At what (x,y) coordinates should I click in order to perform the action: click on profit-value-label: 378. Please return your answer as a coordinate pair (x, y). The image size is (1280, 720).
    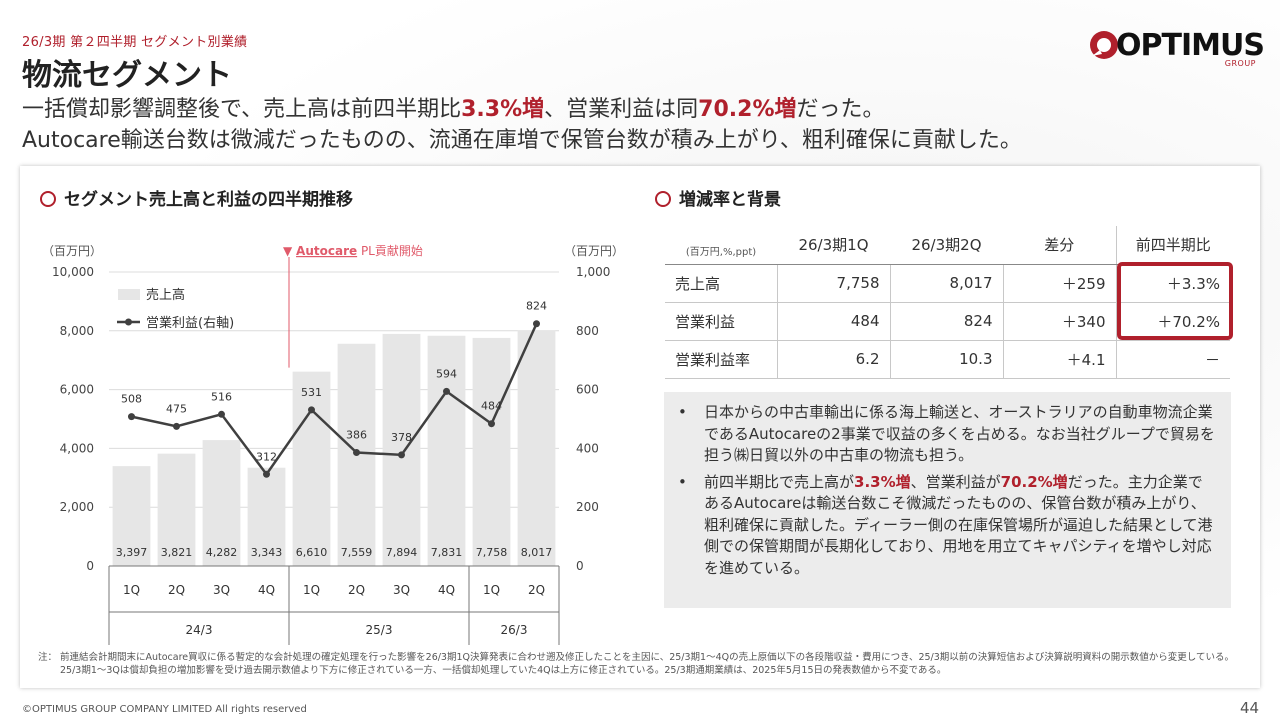
    Looking at the image, I should click on (401, 437).